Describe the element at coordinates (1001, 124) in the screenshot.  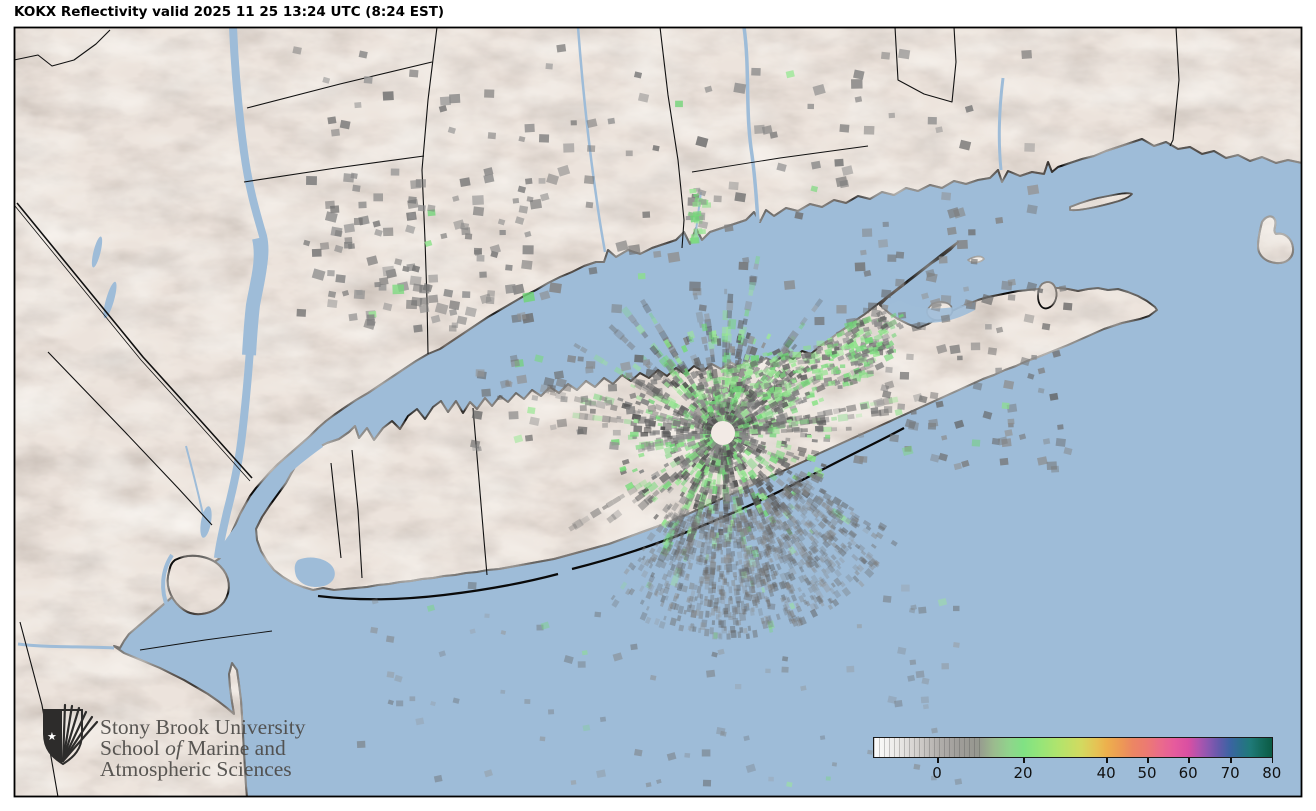
I see `thames-river` at that location.